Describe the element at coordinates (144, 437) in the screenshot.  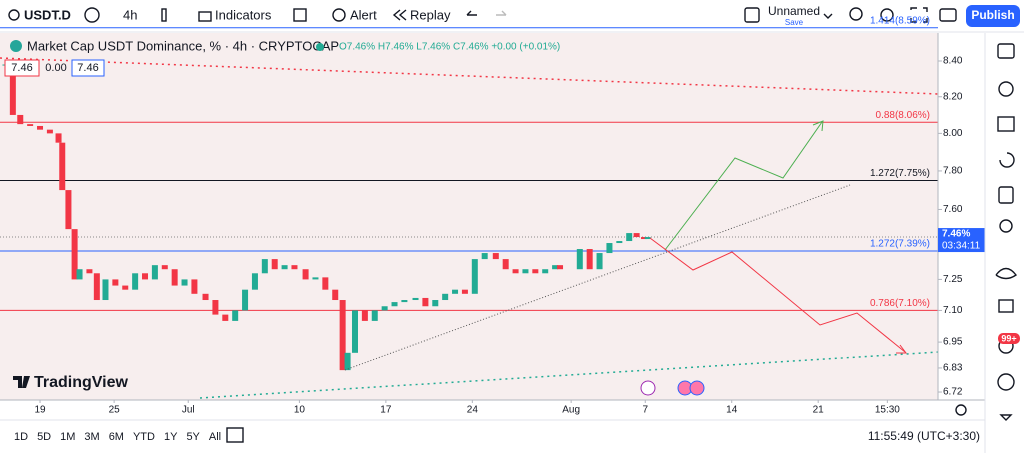
I see `range-button: YTD` at that location.